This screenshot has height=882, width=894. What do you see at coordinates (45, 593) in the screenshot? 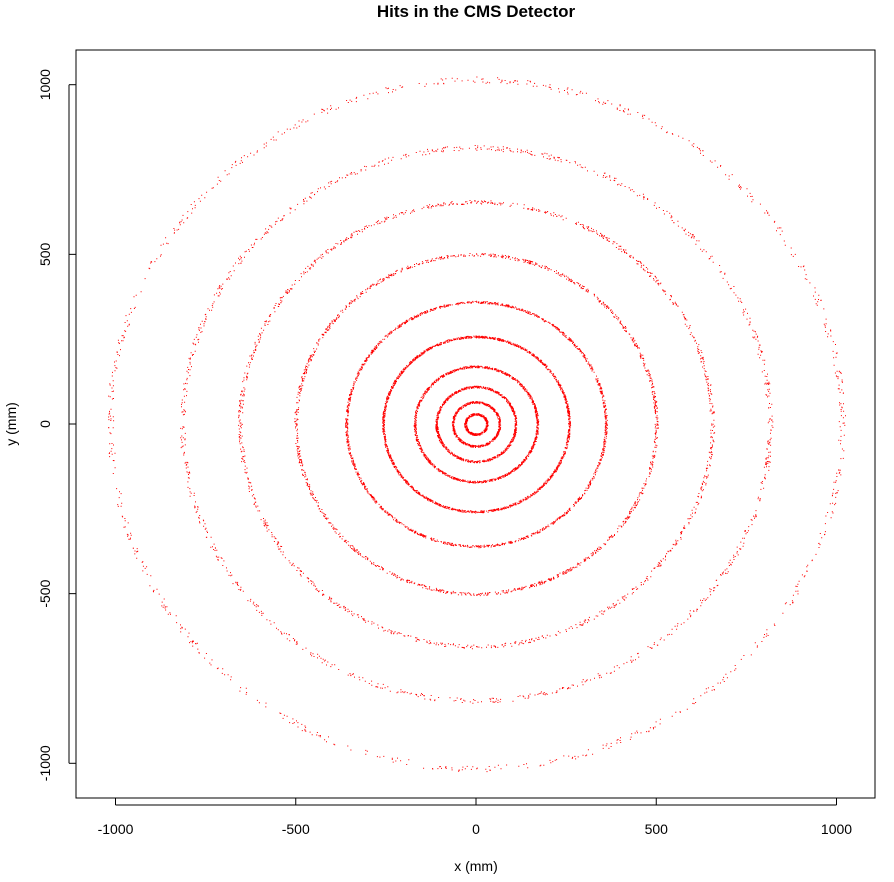
I see `y-tick-label: -500` at bounding box center [45, 593].